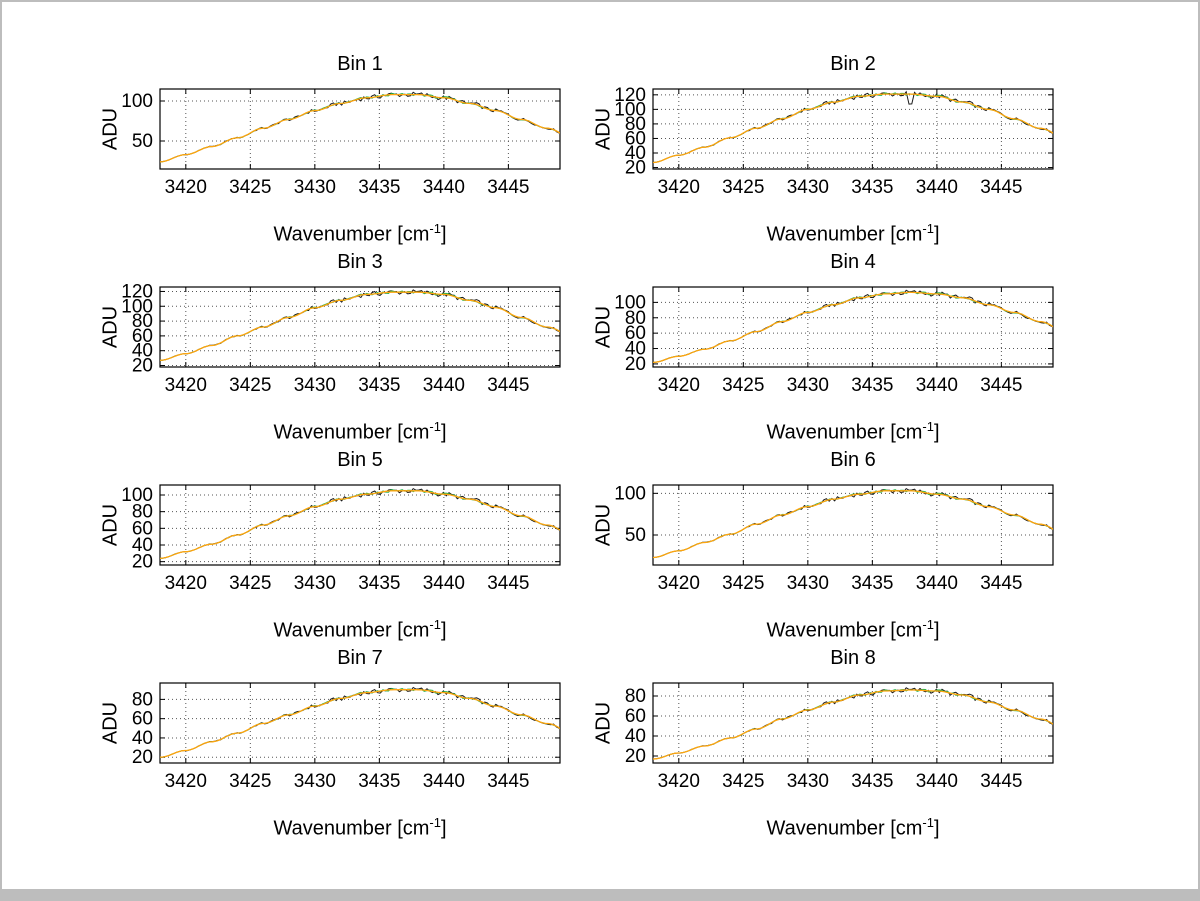 The height and width of the screenshot is (901, 1200). I want to click on subplot-title: Bin 1, so click(360, 64).